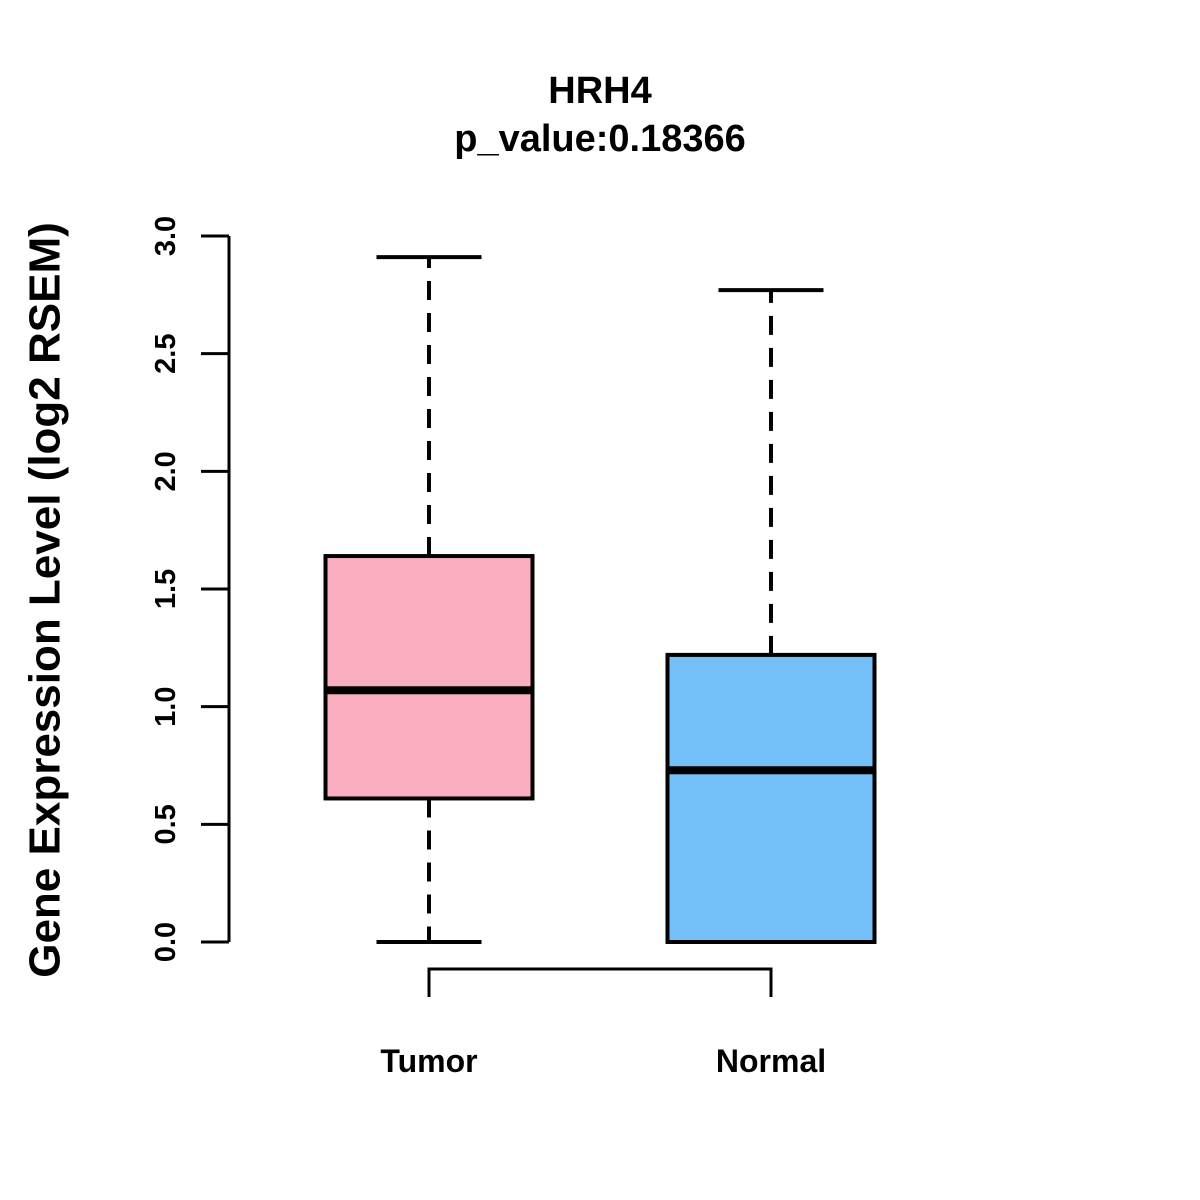  What do you see at coordinates (771, 798) in the screenshot?
I see `box-normal` at bounding box center [771, 798].